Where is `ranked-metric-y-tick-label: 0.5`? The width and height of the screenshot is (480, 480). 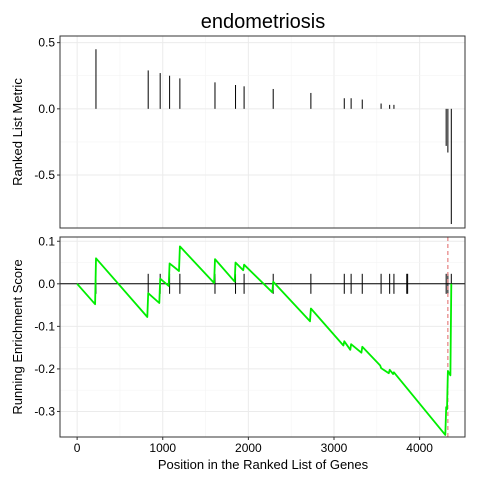 ranked-metric-y-tick-label: 0.5 is located at coordinates (46, 43).